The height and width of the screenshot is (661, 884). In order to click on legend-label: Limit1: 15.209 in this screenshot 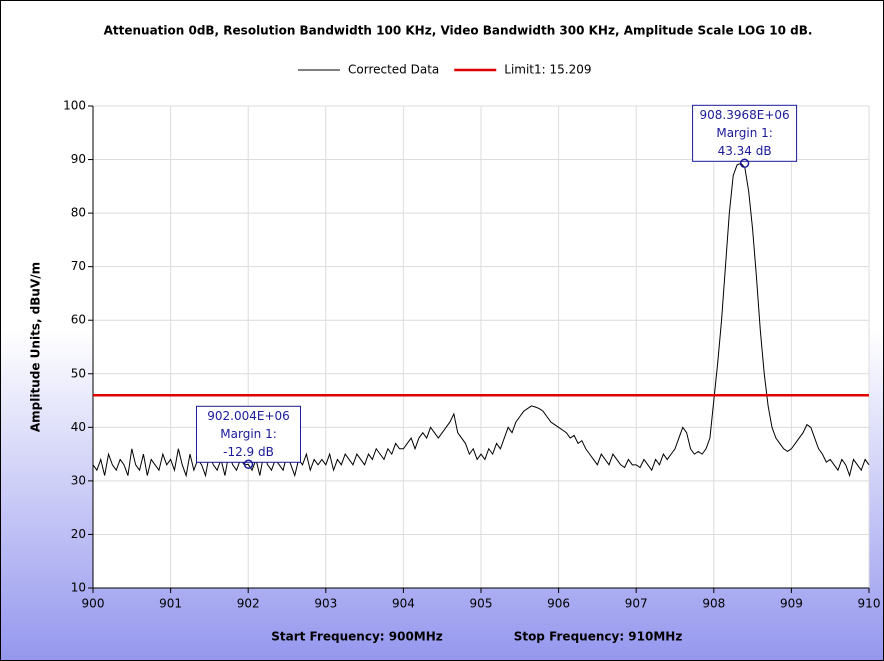, I will do `click(547, 70)`.